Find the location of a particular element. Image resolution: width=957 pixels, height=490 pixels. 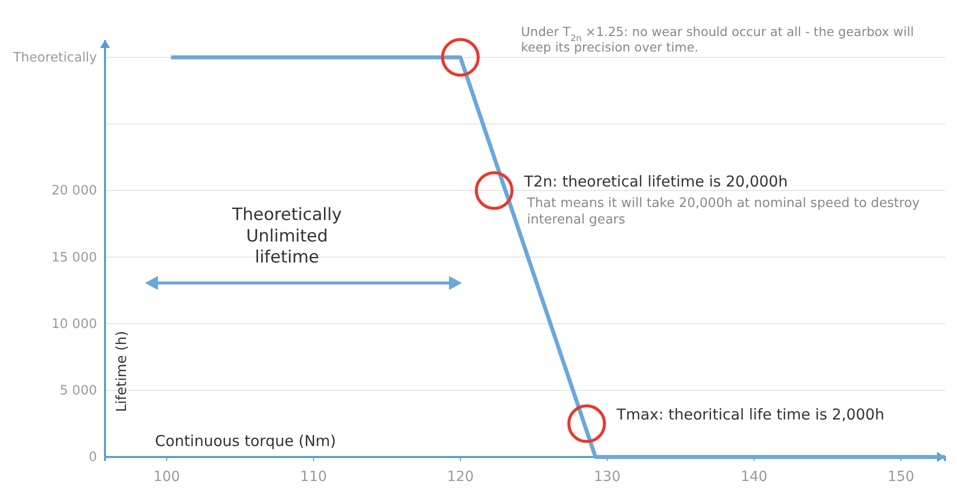

annotation: That means it will take 20,000h at nominal speed to destroy interenal gears is located at coordinates (723, 212).